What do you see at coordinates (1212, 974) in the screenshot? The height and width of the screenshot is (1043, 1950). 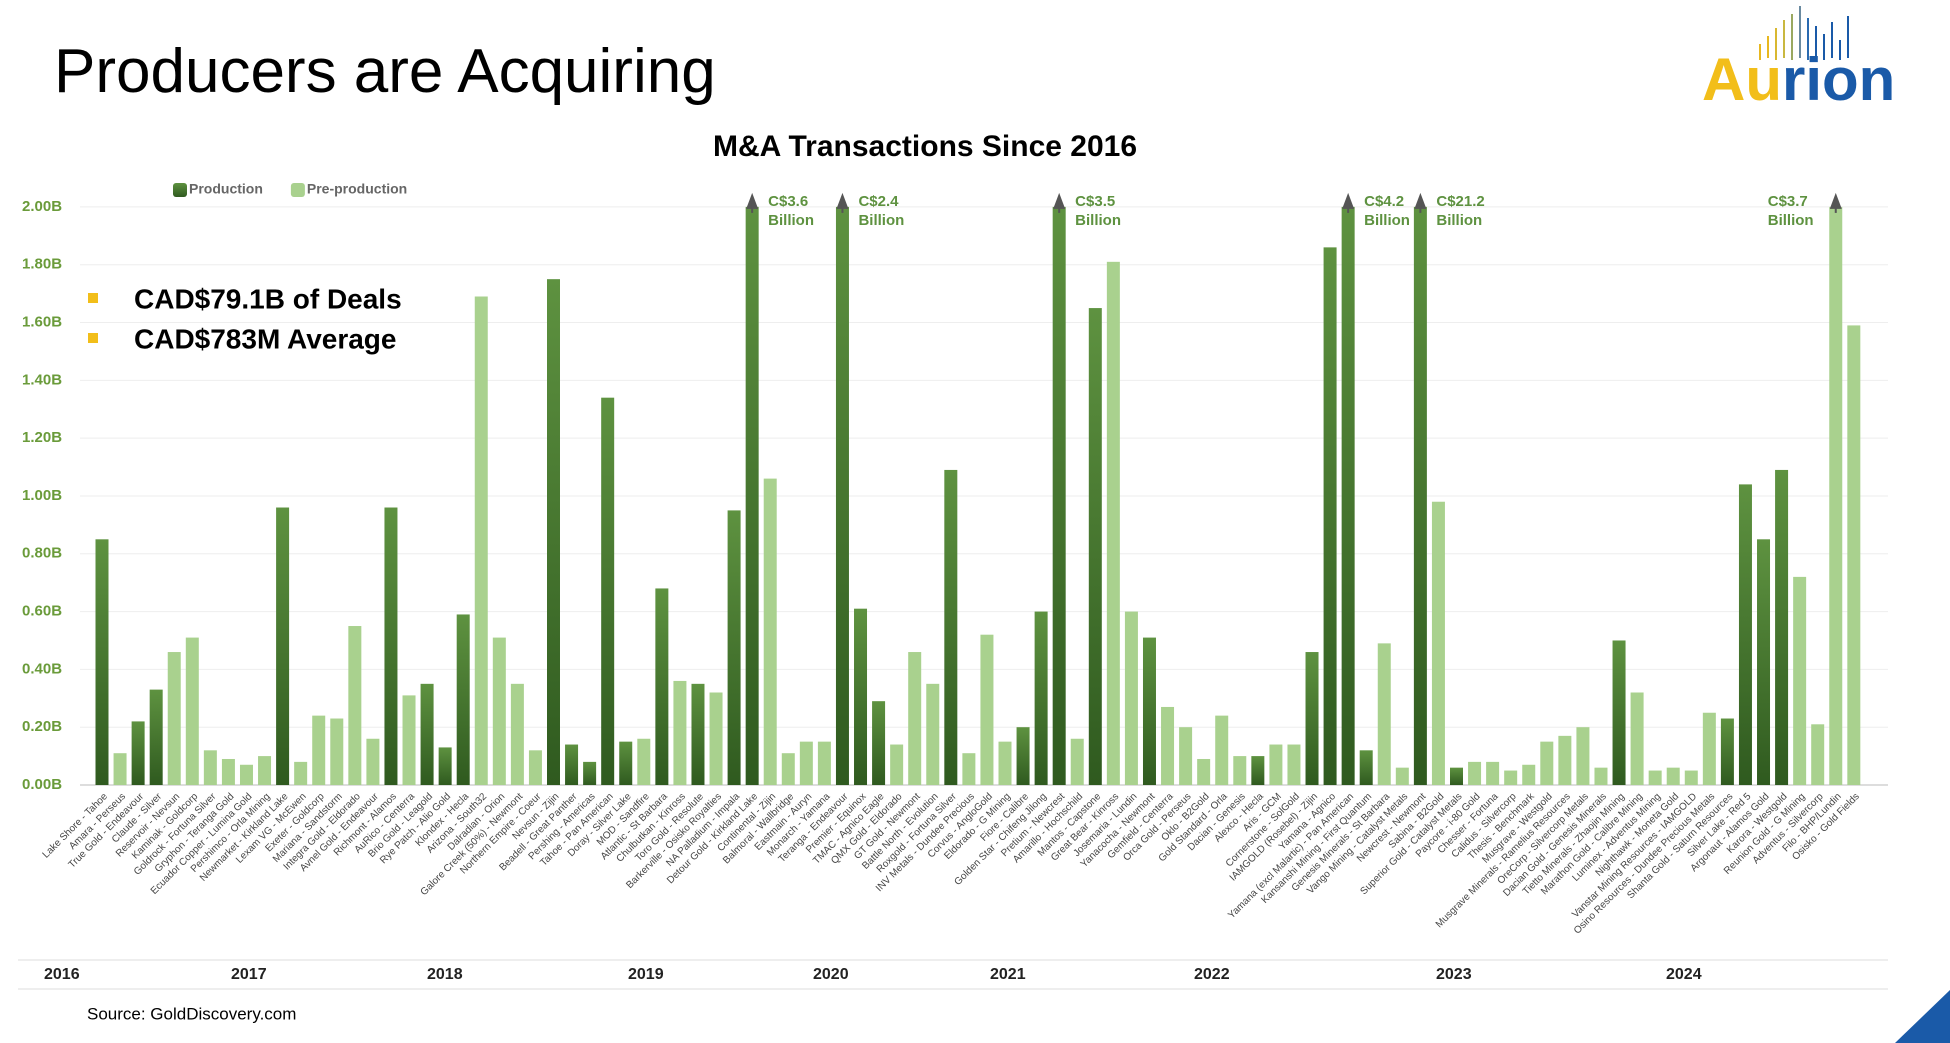 I see `year-label: 2022` at bounding box center [1212, 974].